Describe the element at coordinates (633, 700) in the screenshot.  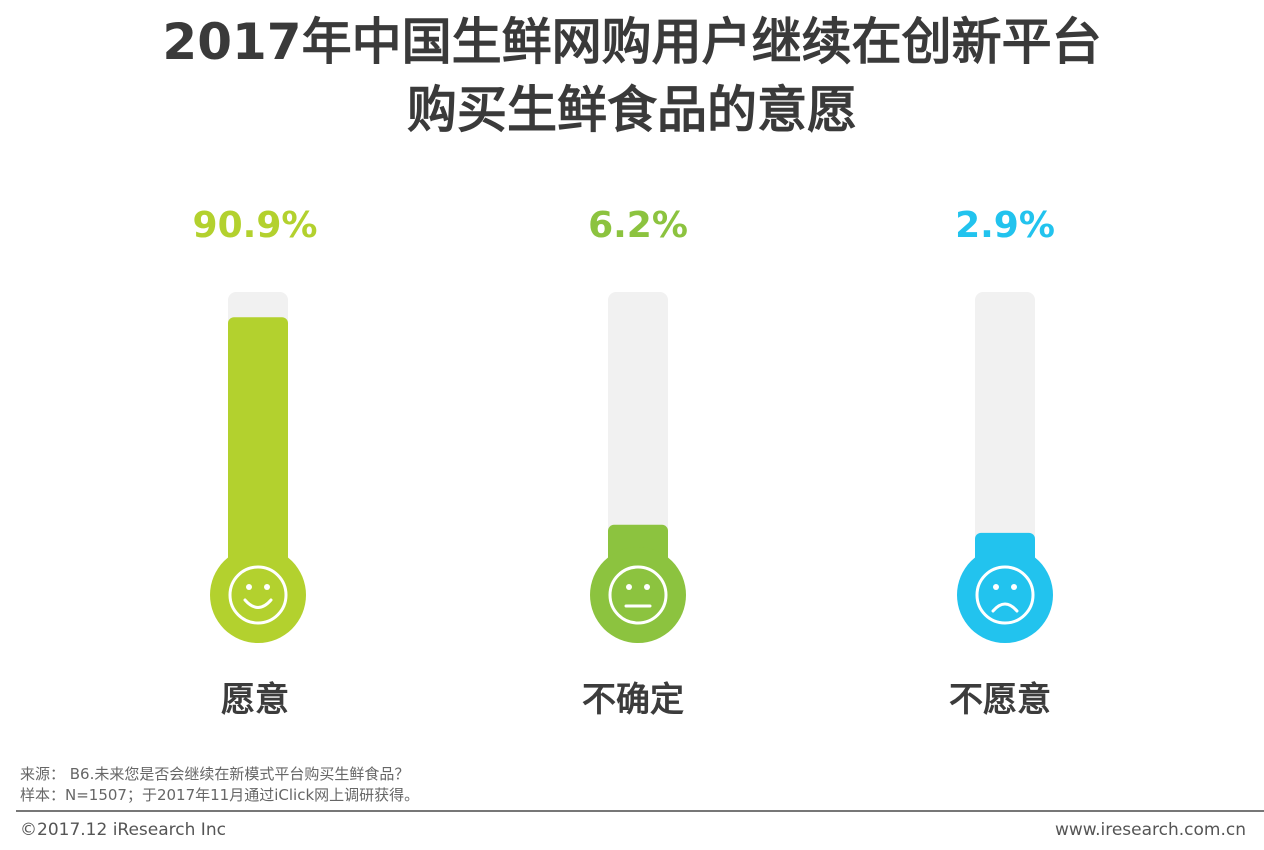
I see `category-label-1: 不确定` at that location.